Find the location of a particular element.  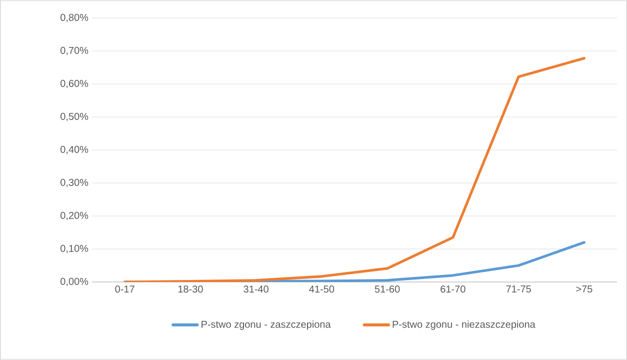

y-tick-label: 0,30% is located at coordinates (74, 183).